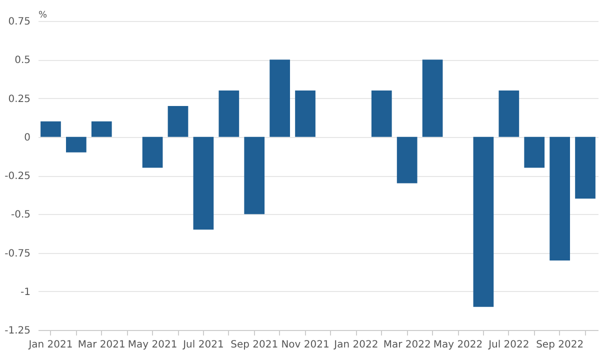  Describe the element at coordinates (19, 22) in the screenshot. I see `y-tick-label: 0.75` at that location.